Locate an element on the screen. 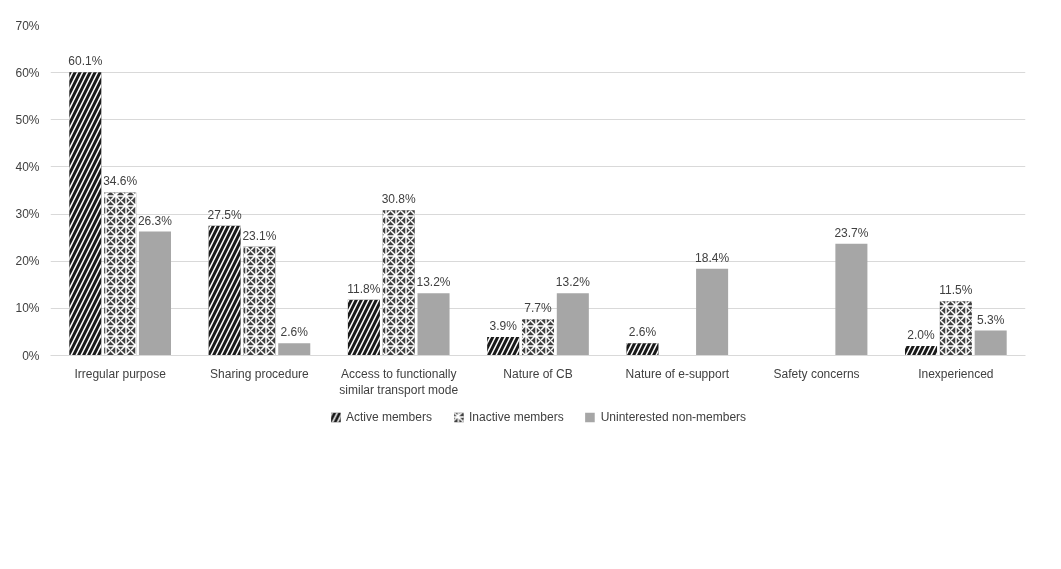  data-label: 11.5% is located at coordinates (956, 290).